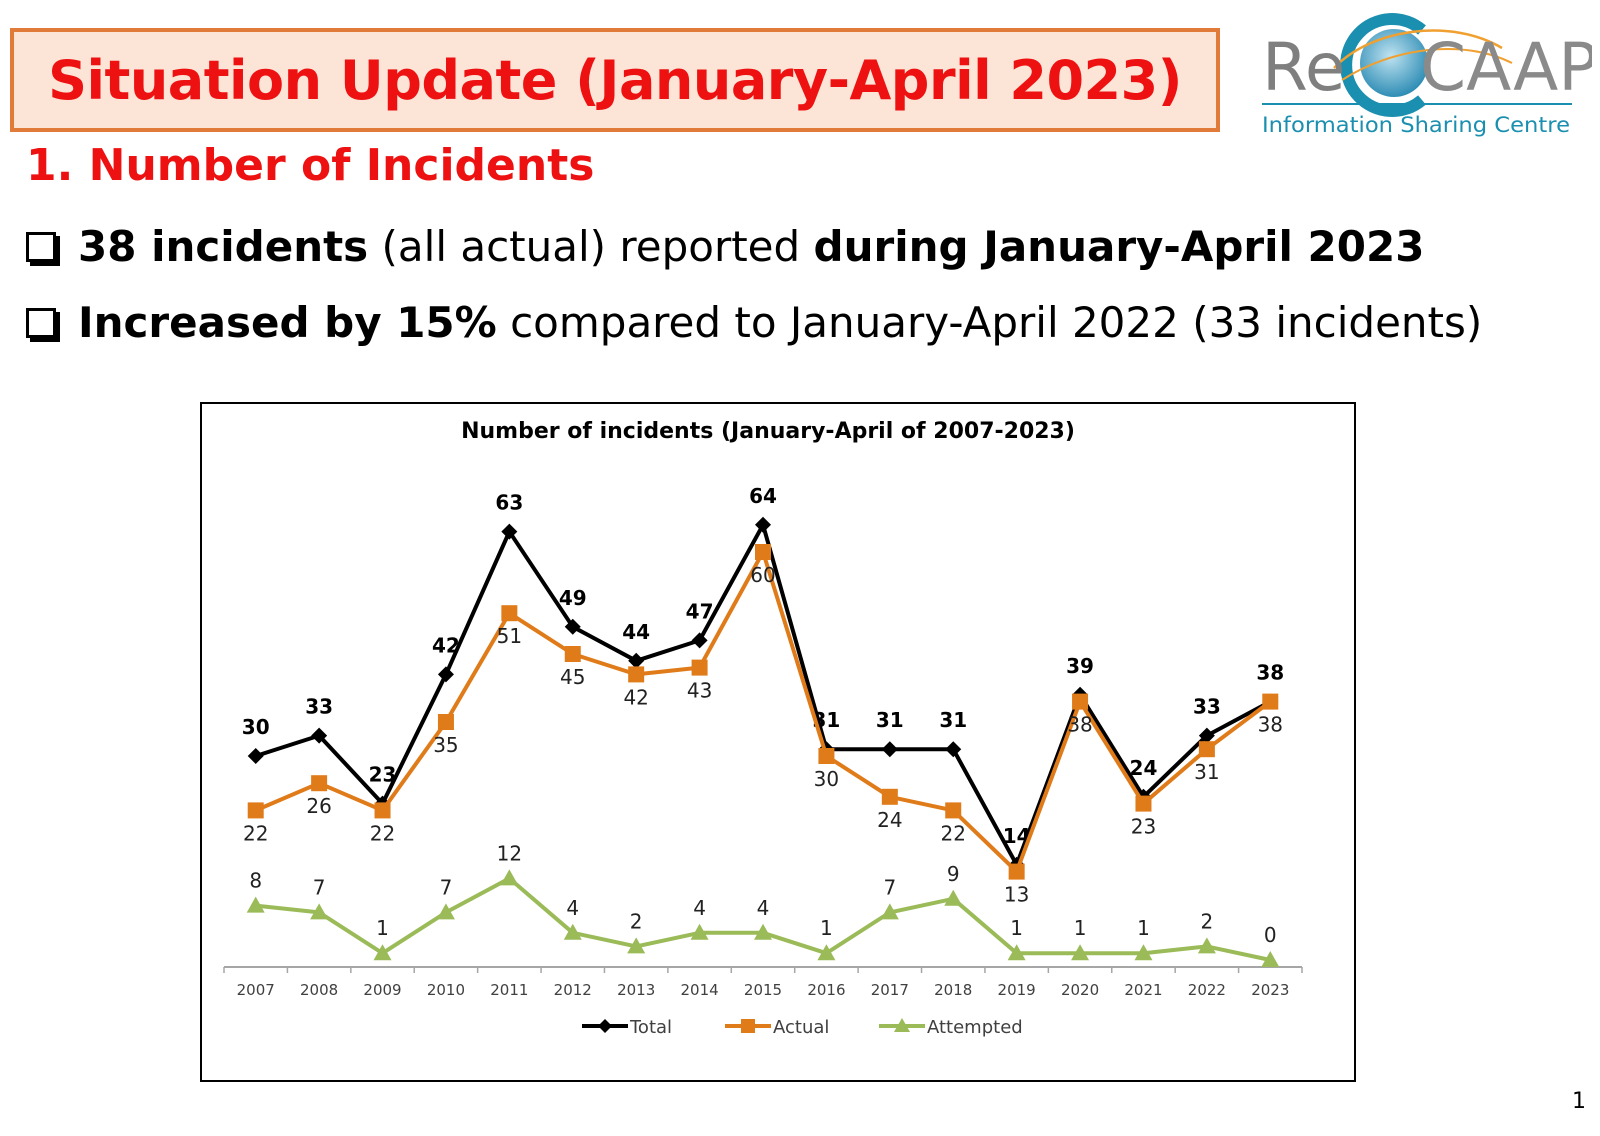  I want to click on page-title: Situation Update (January-April 2023), so click(615, 80).